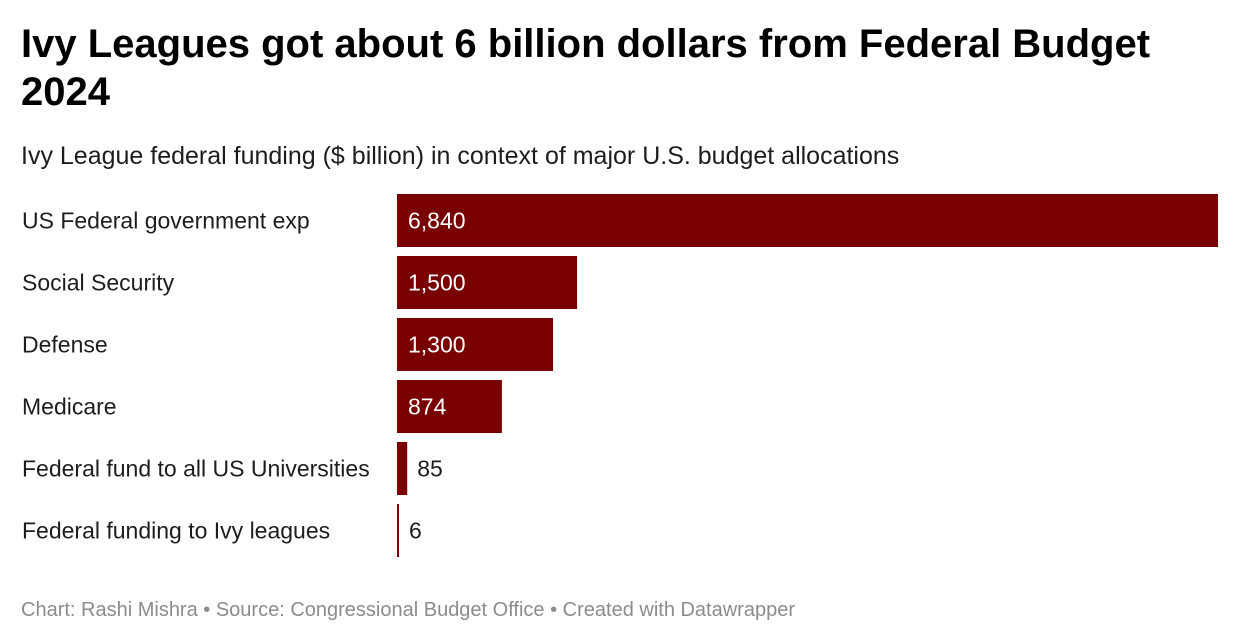 The image size is (1240, 644). I want to click on category-label: Defense, so click(65, 345).